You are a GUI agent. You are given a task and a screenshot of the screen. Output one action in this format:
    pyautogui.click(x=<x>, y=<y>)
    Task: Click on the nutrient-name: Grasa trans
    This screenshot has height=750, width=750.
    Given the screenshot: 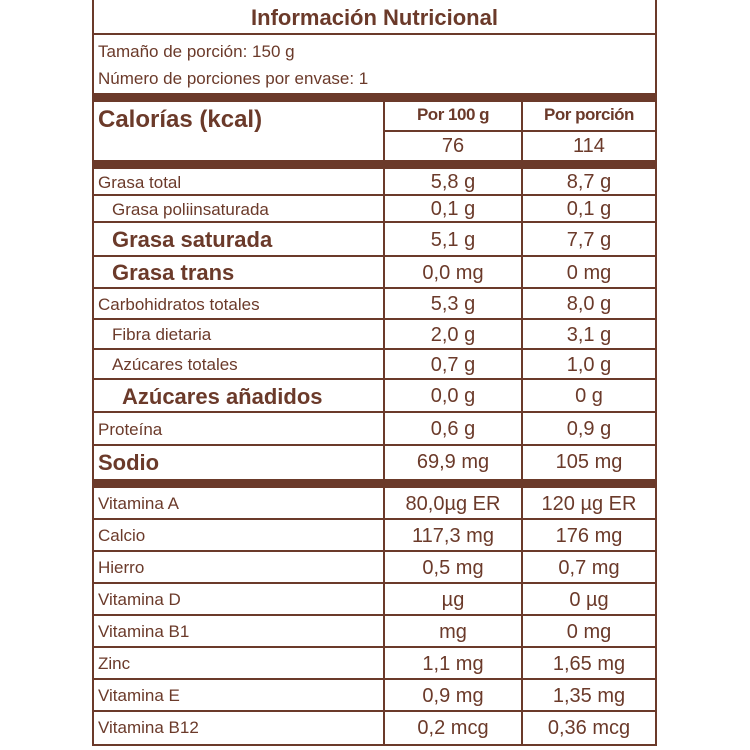 What is the action you would take?
    pyautogui.click(x=239, y=272)
    